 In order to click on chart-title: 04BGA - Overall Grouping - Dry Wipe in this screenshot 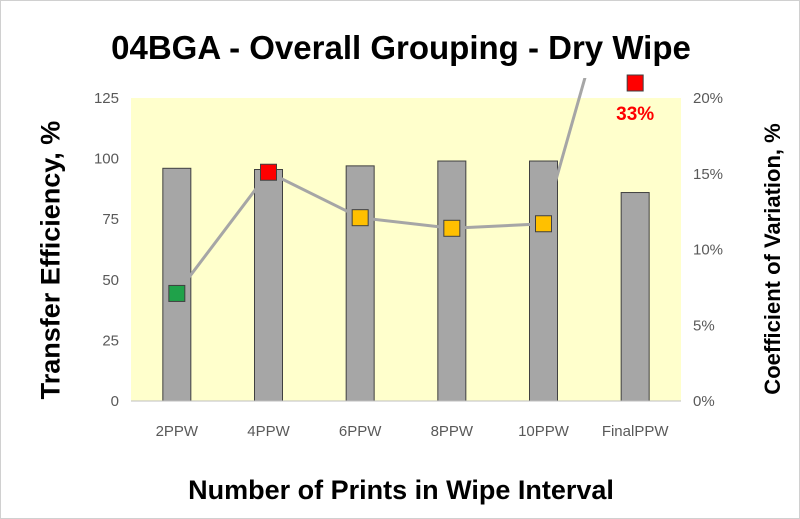, I will do `click(401, 47)`.